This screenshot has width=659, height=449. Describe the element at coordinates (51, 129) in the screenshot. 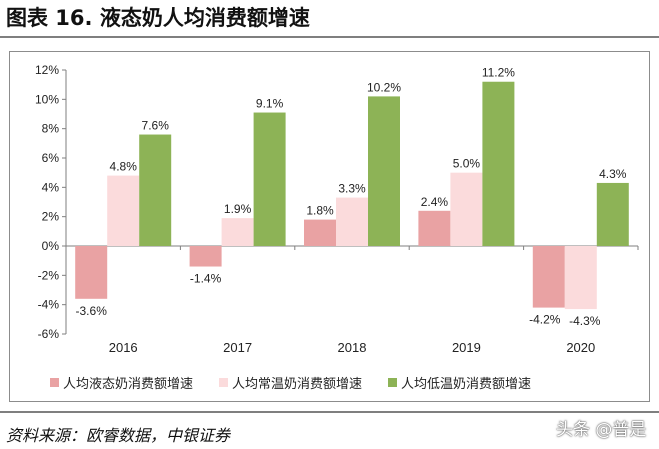

I see `y-tick-label: 8%` at that location.